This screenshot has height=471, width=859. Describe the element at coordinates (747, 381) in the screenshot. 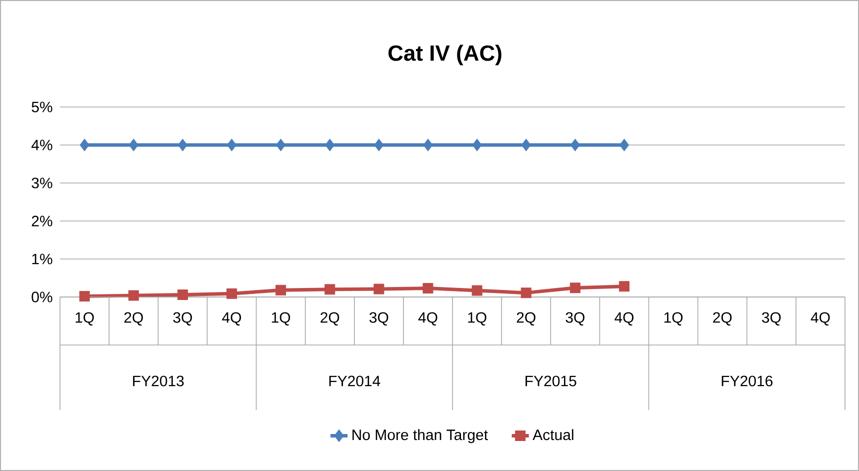

I see `text: FY2016` at that location.